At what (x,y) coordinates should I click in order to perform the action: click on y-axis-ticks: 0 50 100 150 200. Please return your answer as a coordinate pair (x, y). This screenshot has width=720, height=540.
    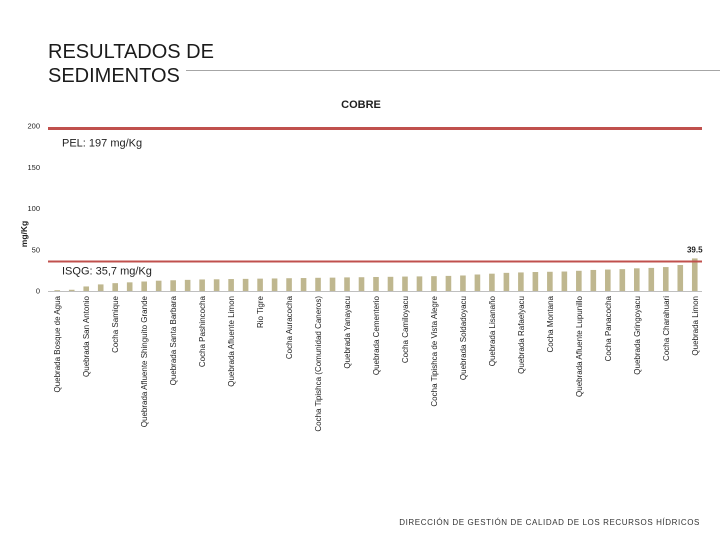
    Looking at the image, I should click on (33, 209).